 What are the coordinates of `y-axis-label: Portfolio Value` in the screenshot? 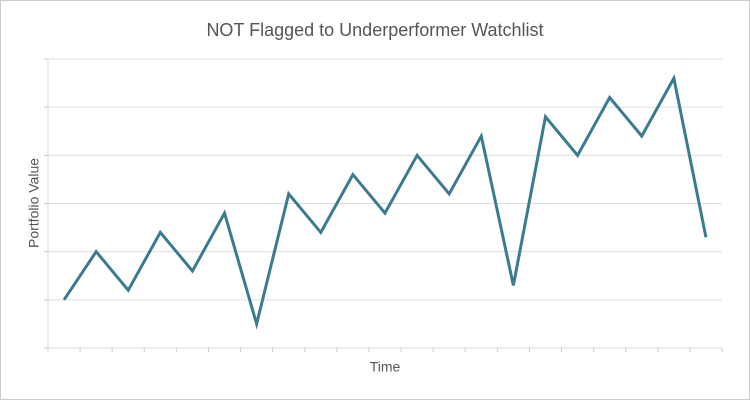 It's located at (34, 203).